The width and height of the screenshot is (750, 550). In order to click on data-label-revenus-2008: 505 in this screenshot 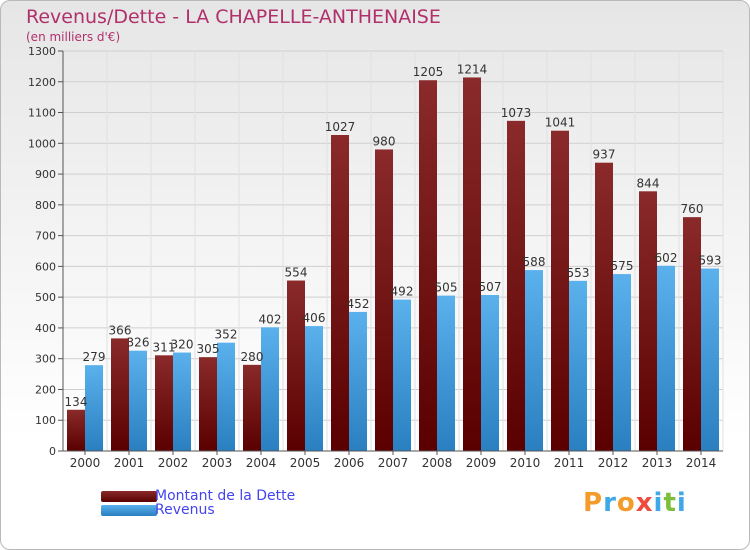, I will do `click(446, 288)`.